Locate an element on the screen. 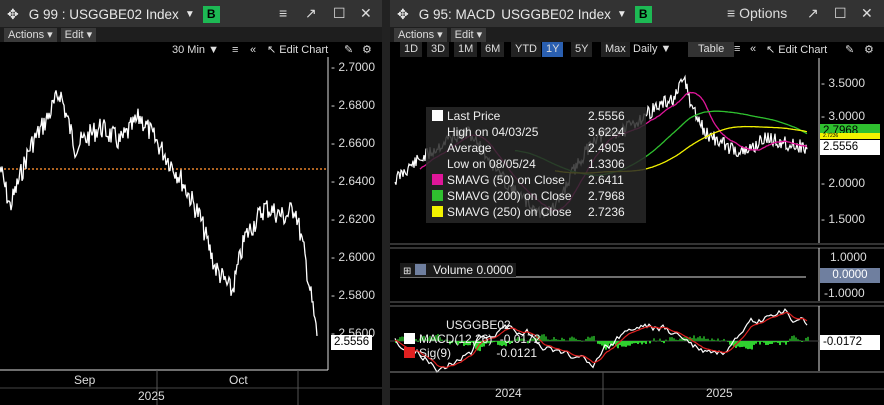 The height and width of the screenshot is (405, 884). range-3d: 3D is located at coordinates (438, 49).